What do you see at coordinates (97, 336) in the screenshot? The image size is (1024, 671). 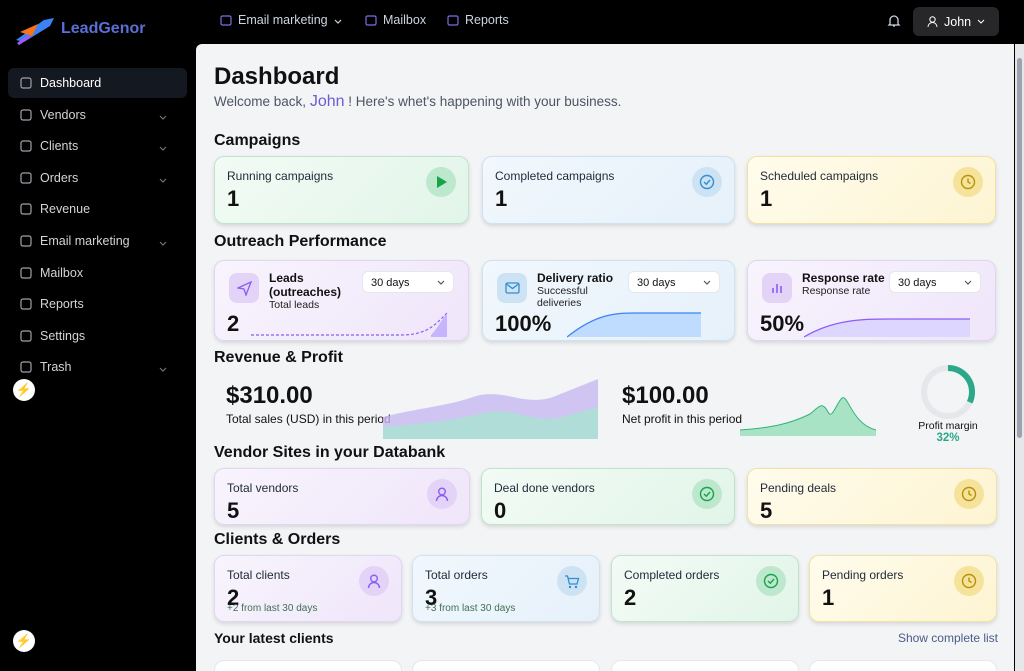 I see `nav-item: Settings` at bounding box center [97, 336].